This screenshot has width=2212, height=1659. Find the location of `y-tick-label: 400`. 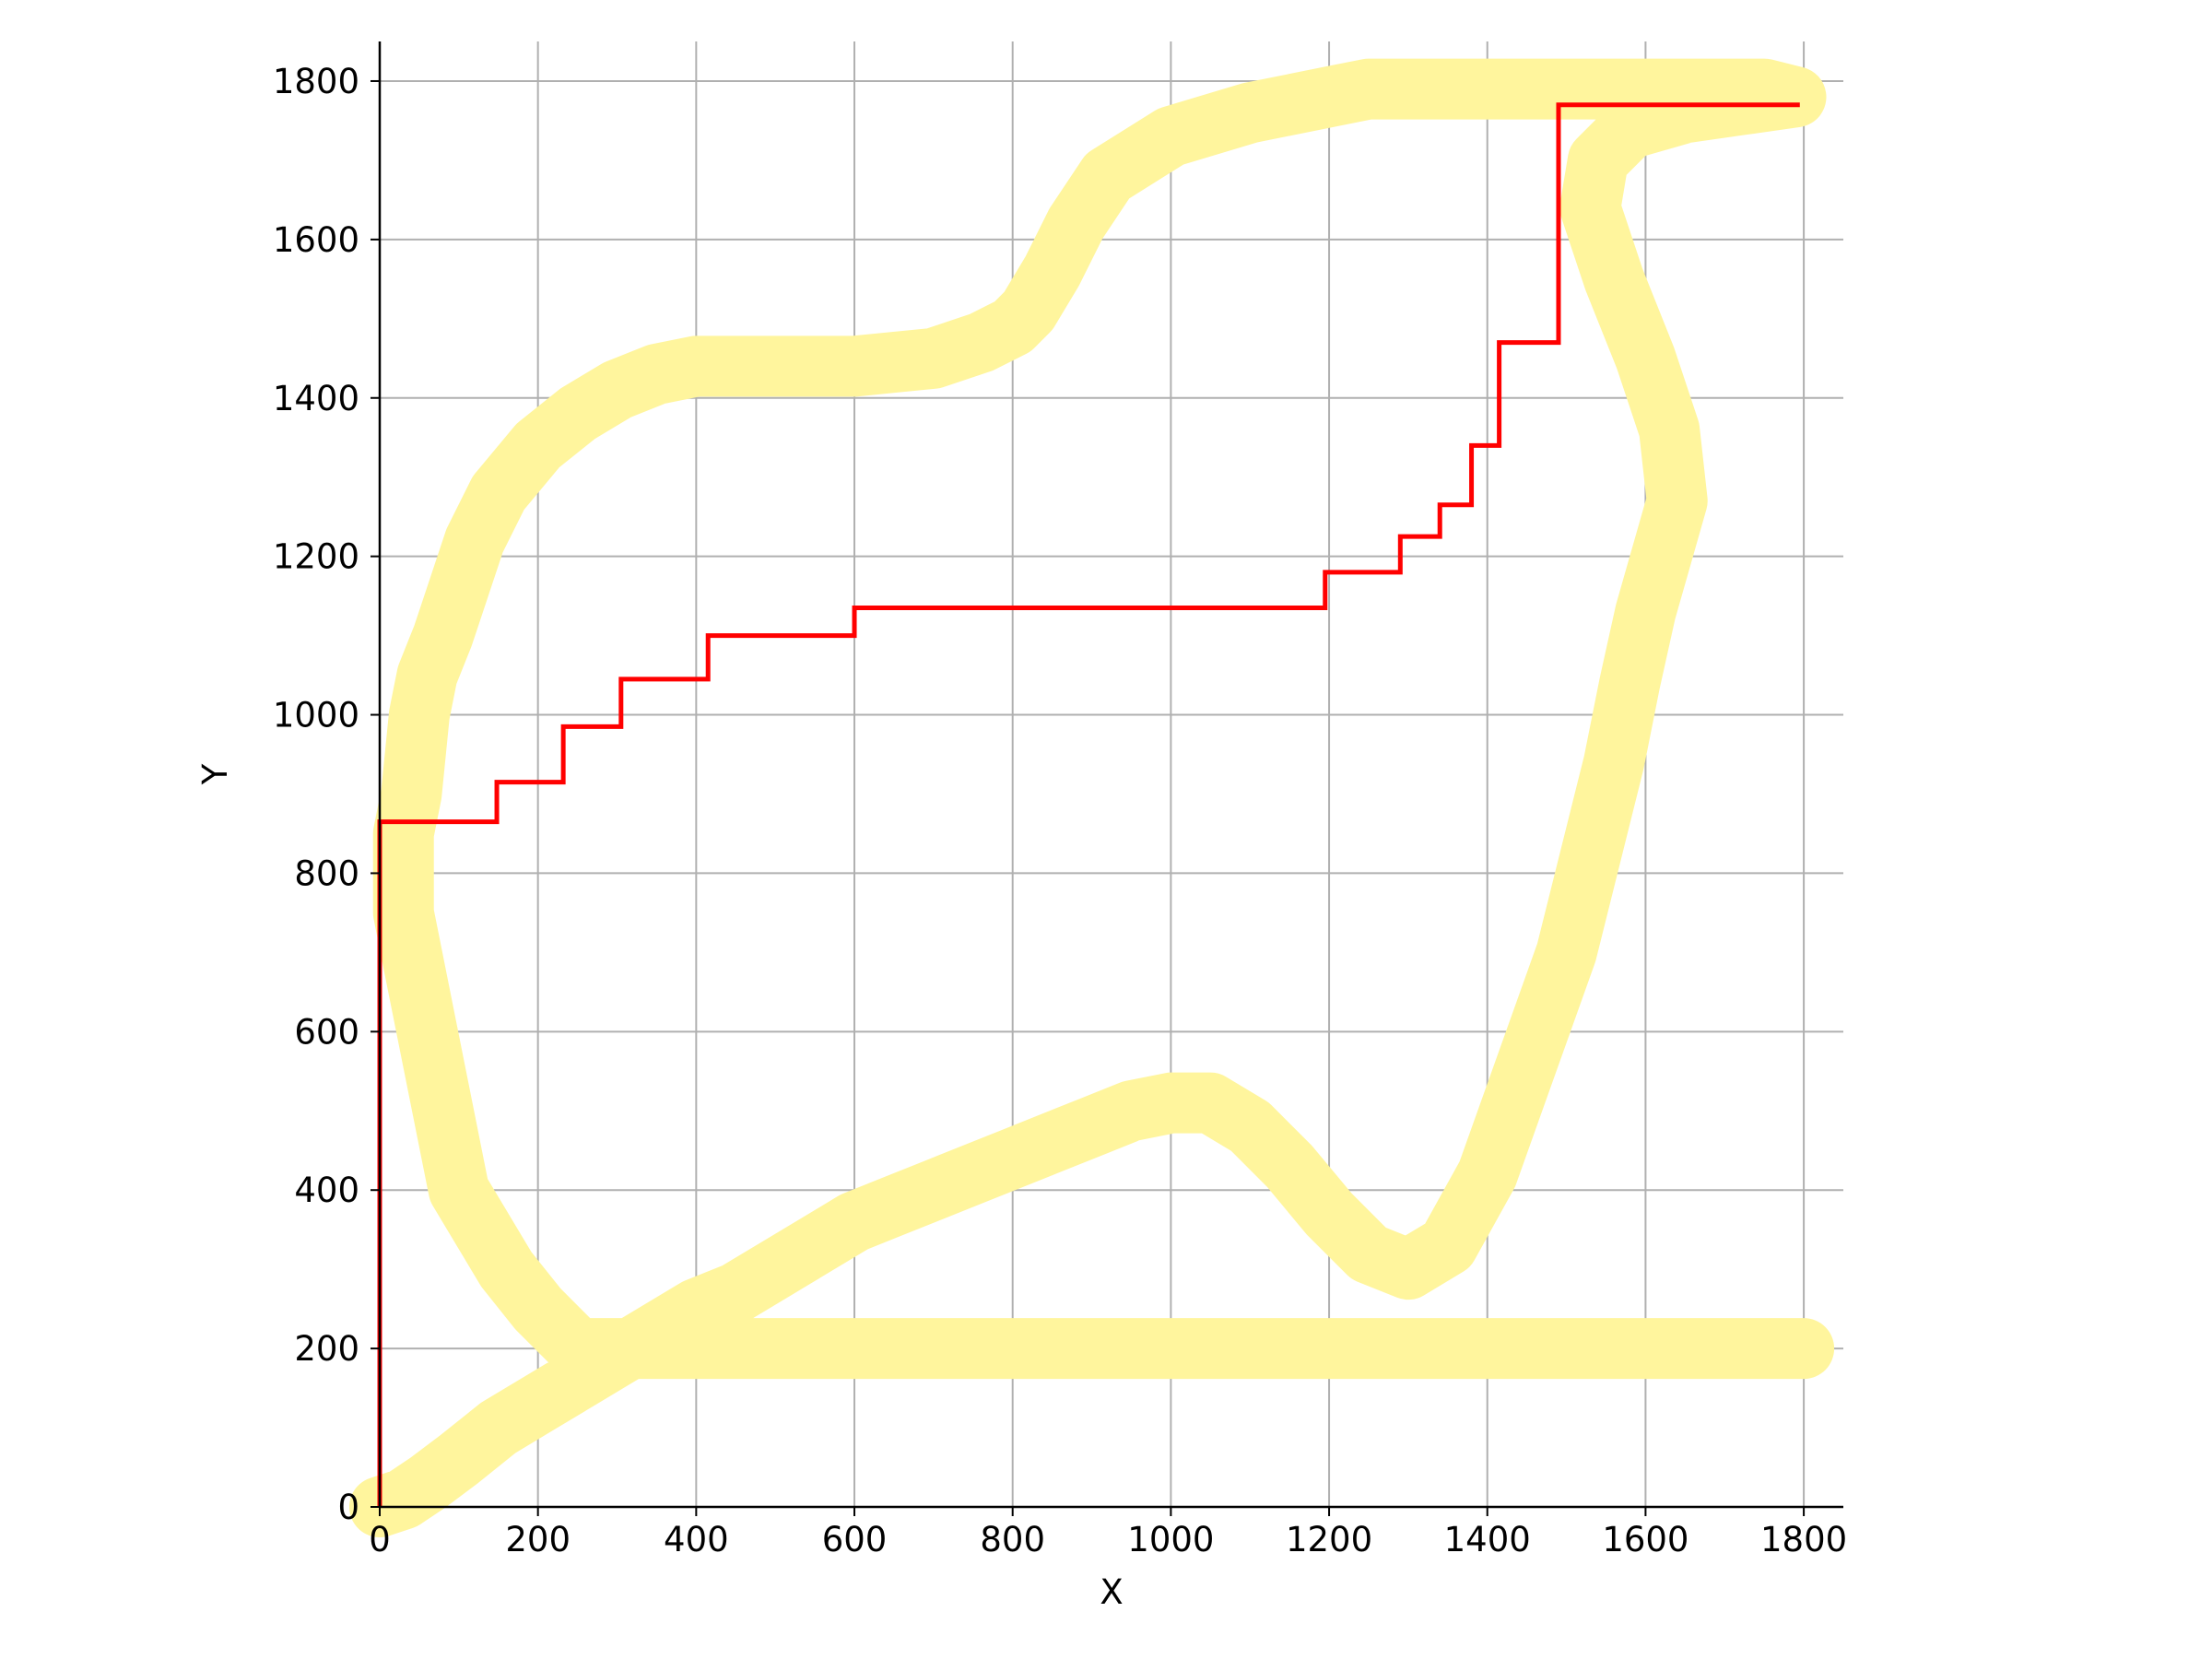

y-tick-label: 400 is located at coordinates (326, 1190).